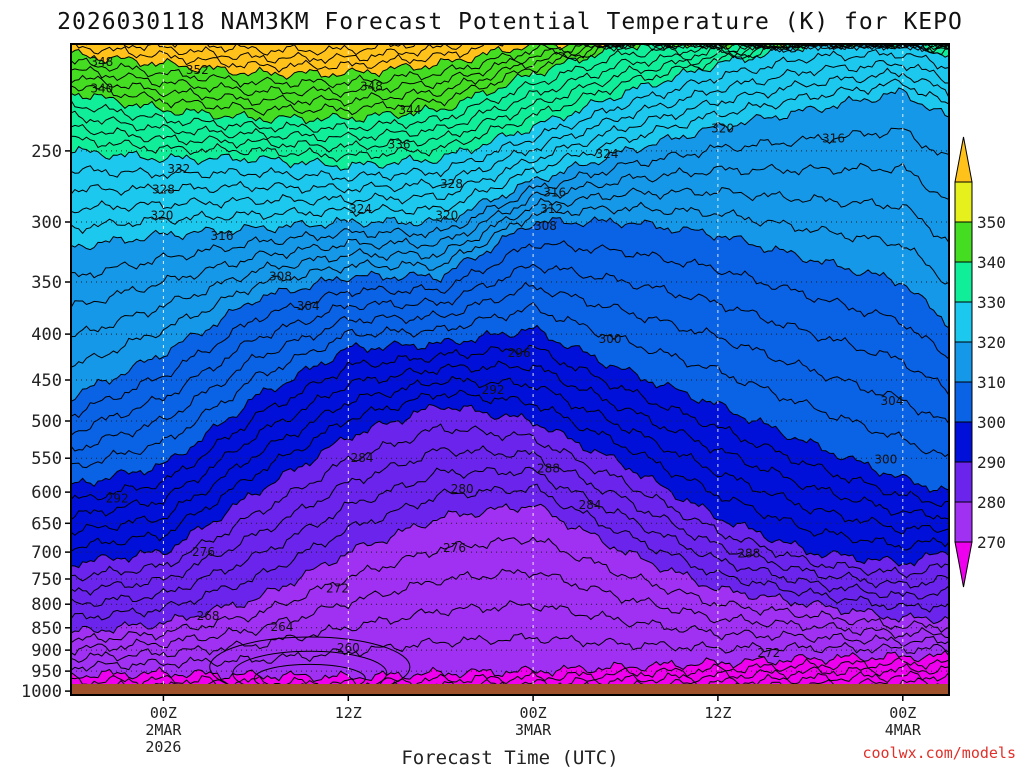 The width and height of the screenshot is (1024, 768). What do you see at coordinates (46, 629) in the screenshot?
I see `y-tick-label: 850` at bounding box center [46, 629].